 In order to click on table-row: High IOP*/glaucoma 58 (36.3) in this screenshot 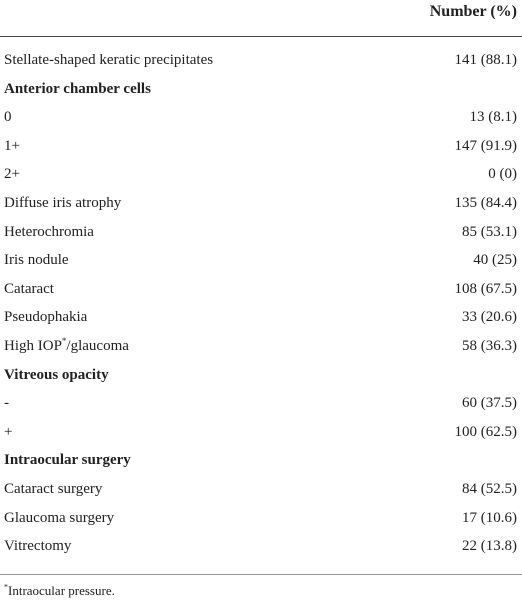, I will do `click(261, 347)`.